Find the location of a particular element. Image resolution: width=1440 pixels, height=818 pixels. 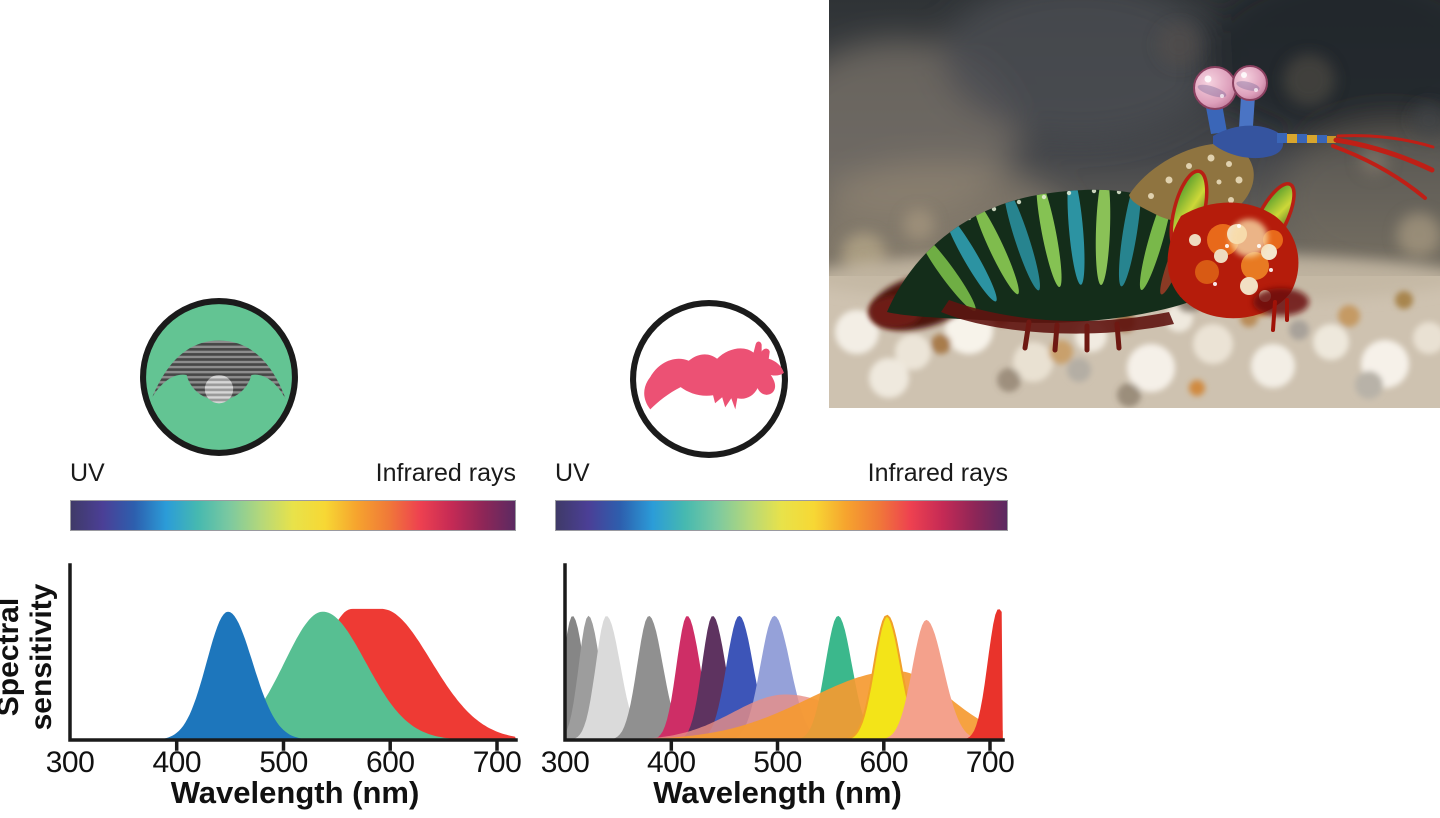

curve-m-cone-green- is located at coordinates (332, 675).